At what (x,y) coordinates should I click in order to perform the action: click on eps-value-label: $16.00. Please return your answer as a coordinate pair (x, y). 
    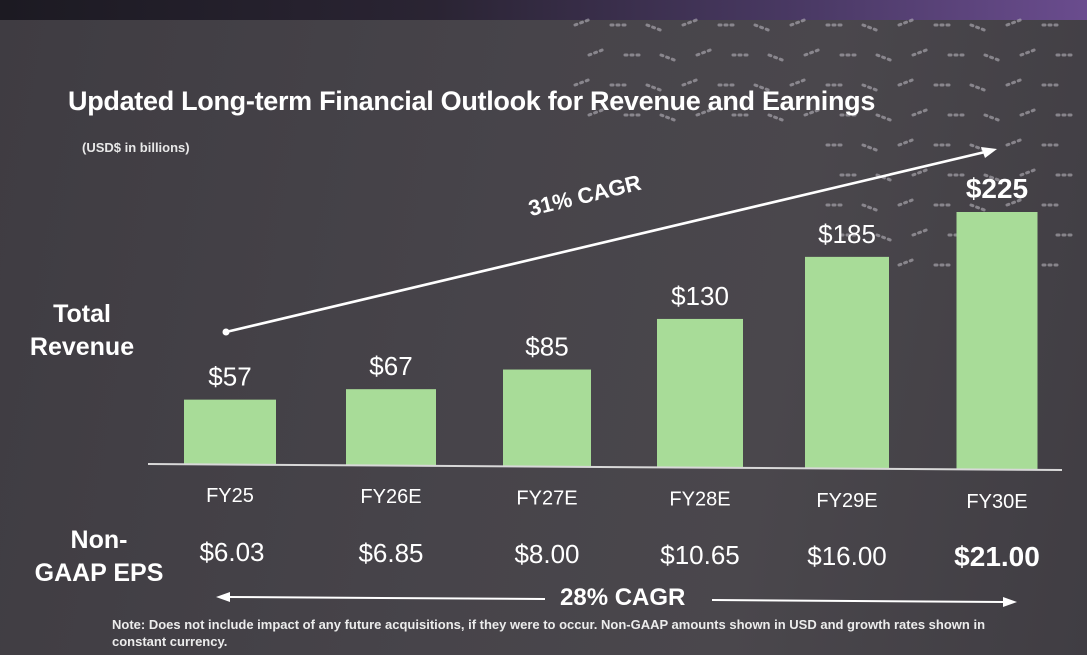
    Looking at the image, I should click on (847, 556).